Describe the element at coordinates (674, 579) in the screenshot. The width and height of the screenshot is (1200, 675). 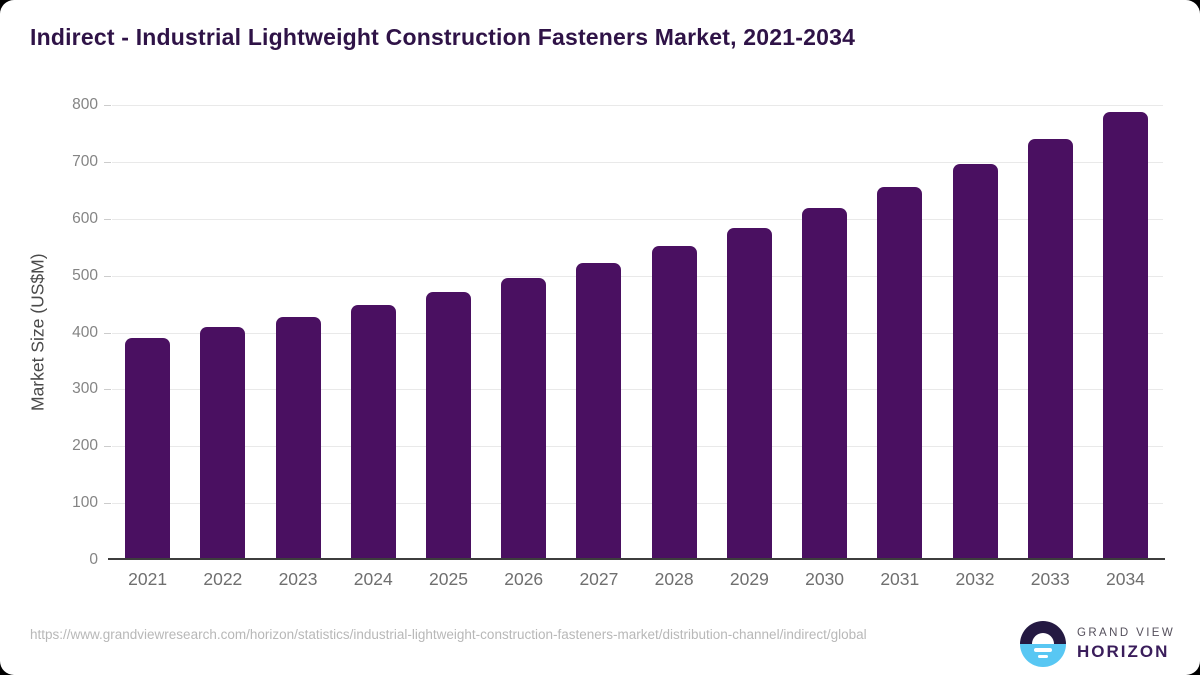
I see `x-tick-label: 2028` at that location.